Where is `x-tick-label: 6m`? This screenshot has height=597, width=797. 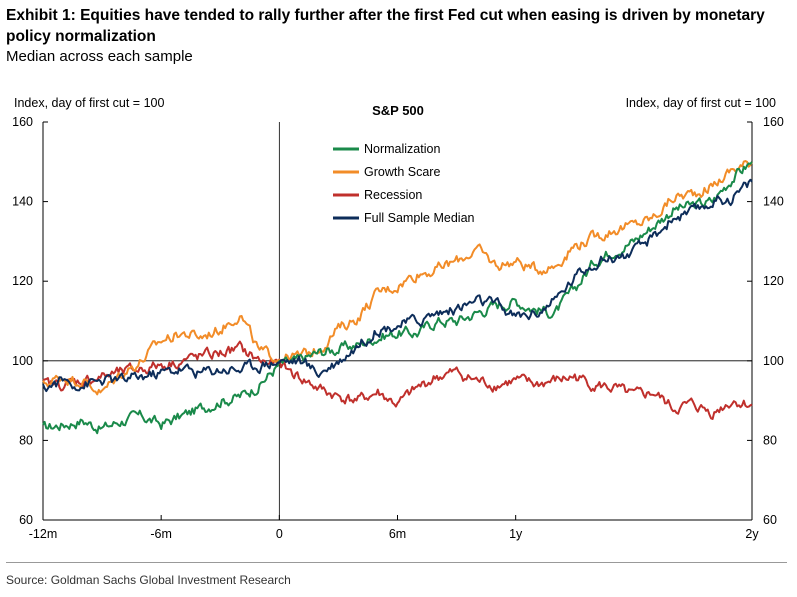 x-tick-label: 6m is located at coordinates (397, 534).